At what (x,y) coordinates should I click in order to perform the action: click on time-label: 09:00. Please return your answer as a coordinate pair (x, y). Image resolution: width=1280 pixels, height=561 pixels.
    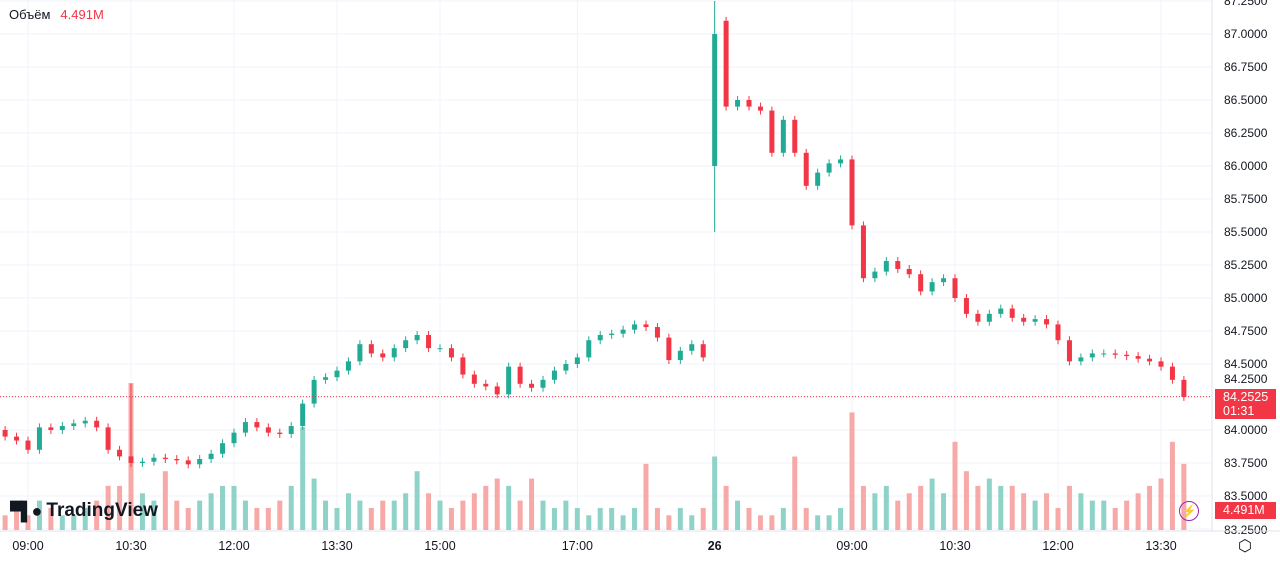
    Looking at the image, I should click on (27, 546).